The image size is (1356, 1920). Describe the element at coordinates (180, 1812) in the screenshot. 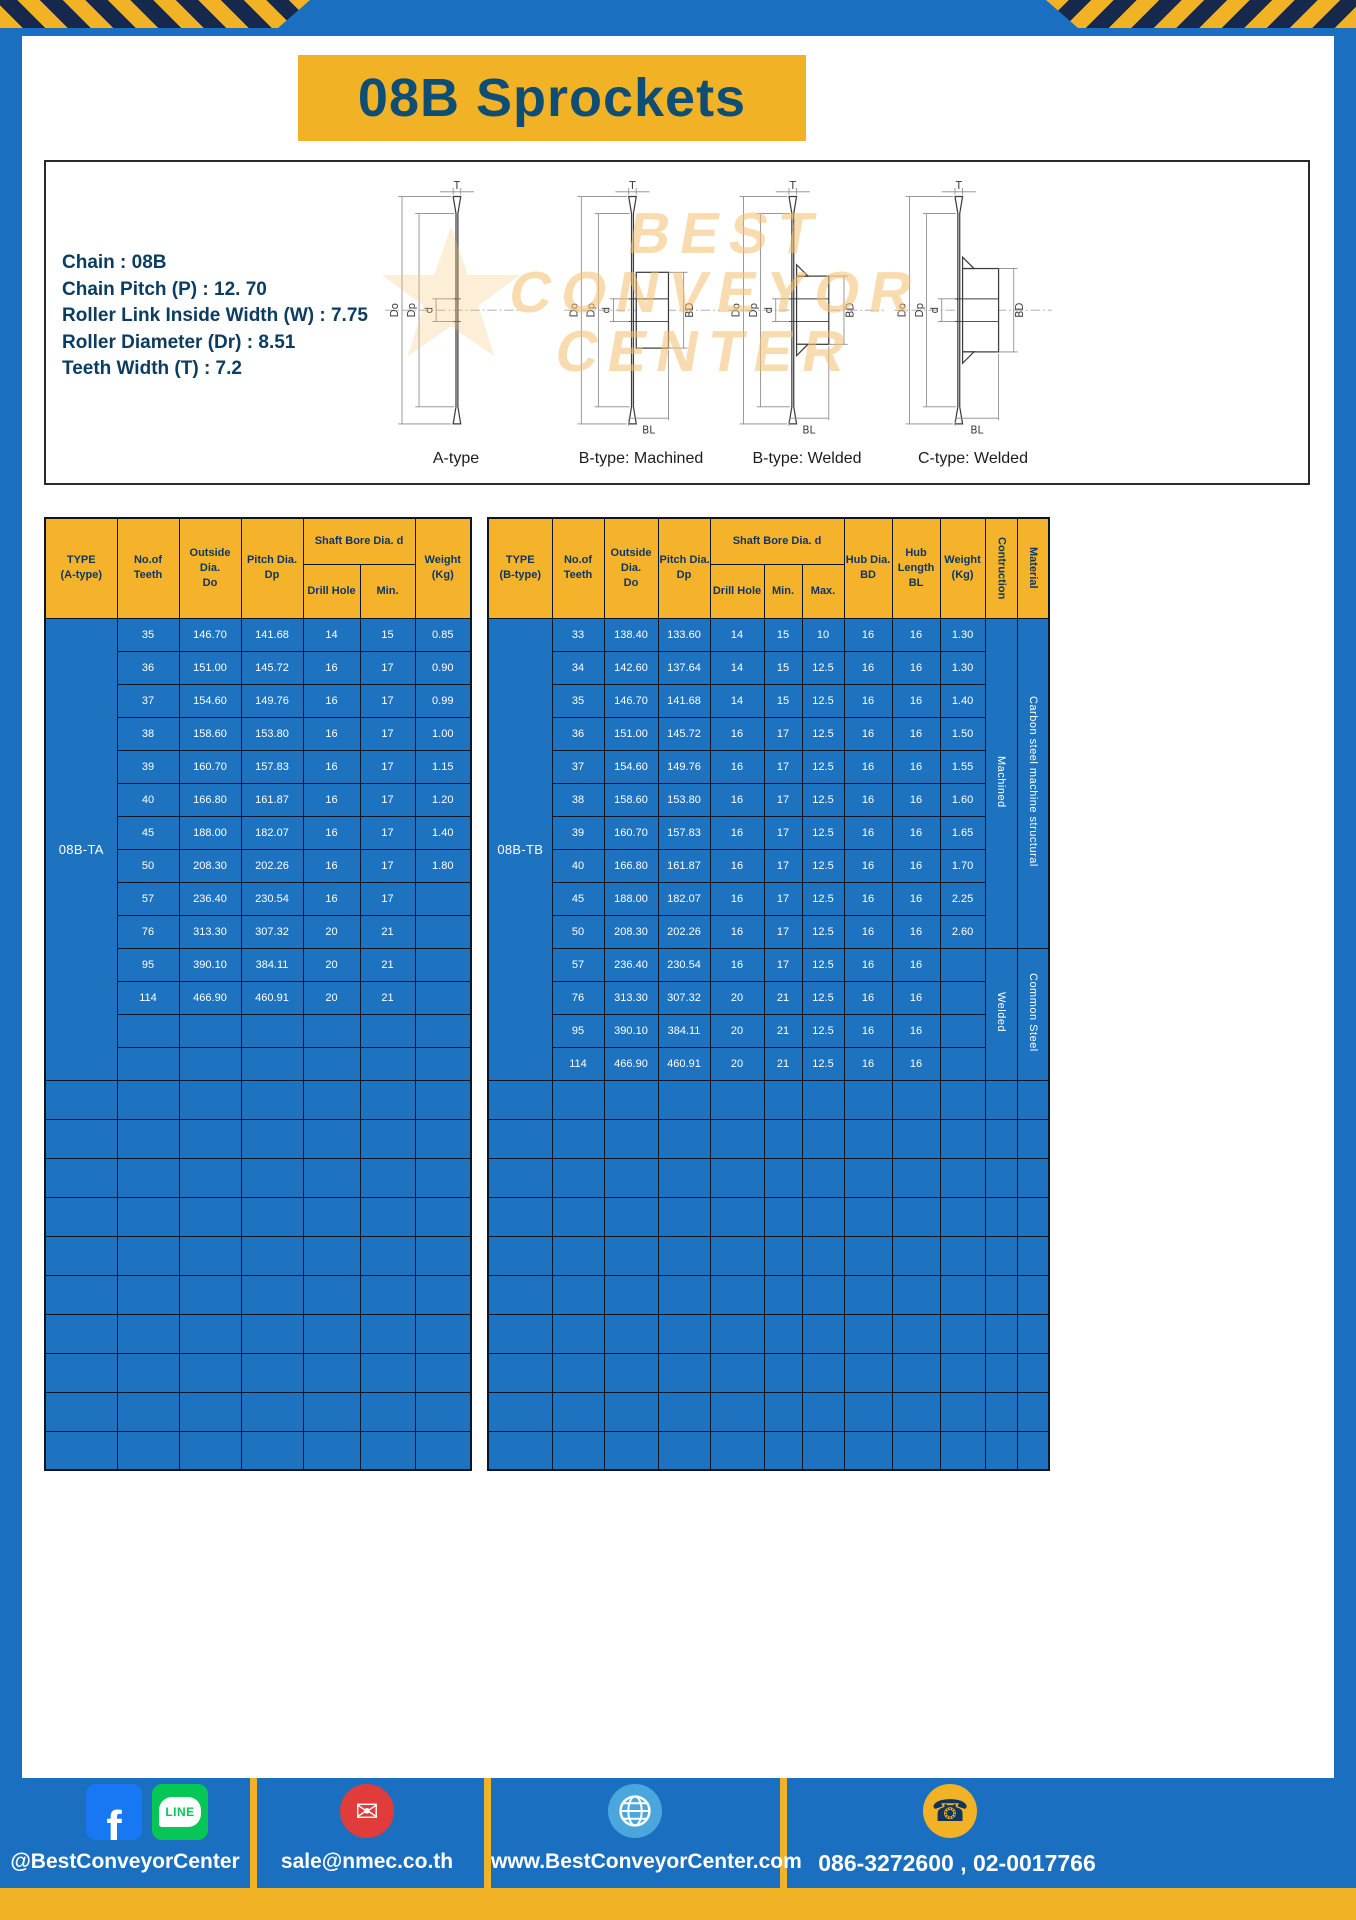

I see `line-icon: LINE` at that location.